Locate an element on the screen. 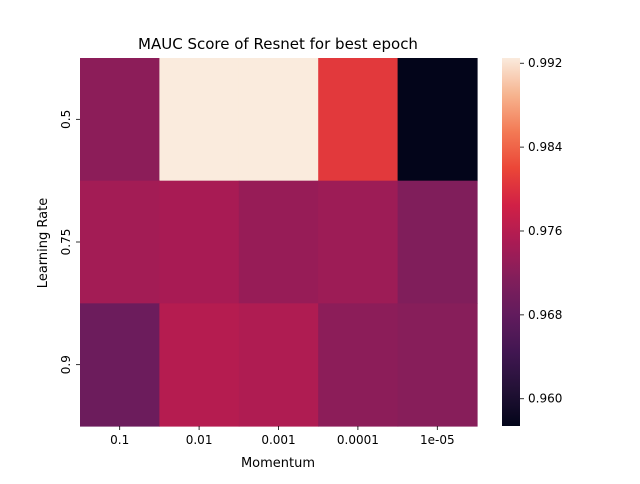  x-tick-label: 0.0001 is located at coordinates (358, 440).